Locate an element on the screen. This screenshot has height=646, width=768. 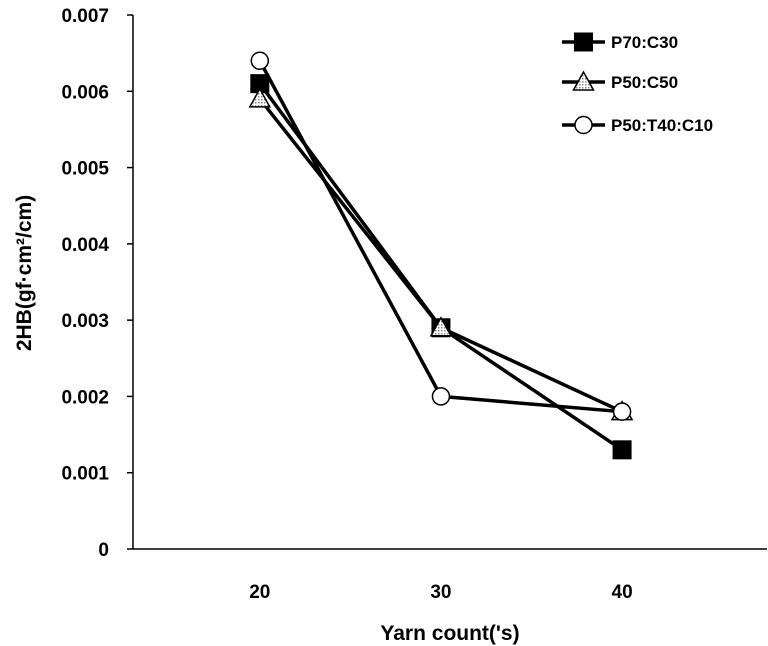
y-tick-label: 0.003 is located at coordinates (85, 321).